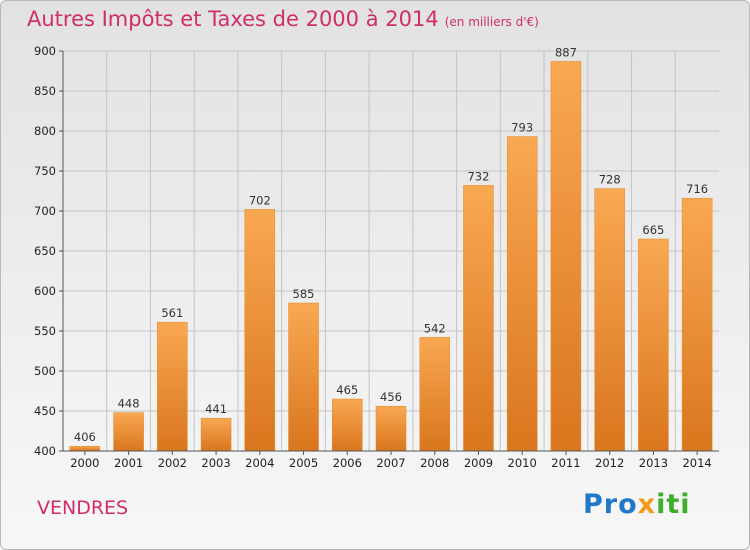  Describe the element at coordinates (565, 463) in the screenshot. I see `x-tick-label-2011: 2011` at that location.